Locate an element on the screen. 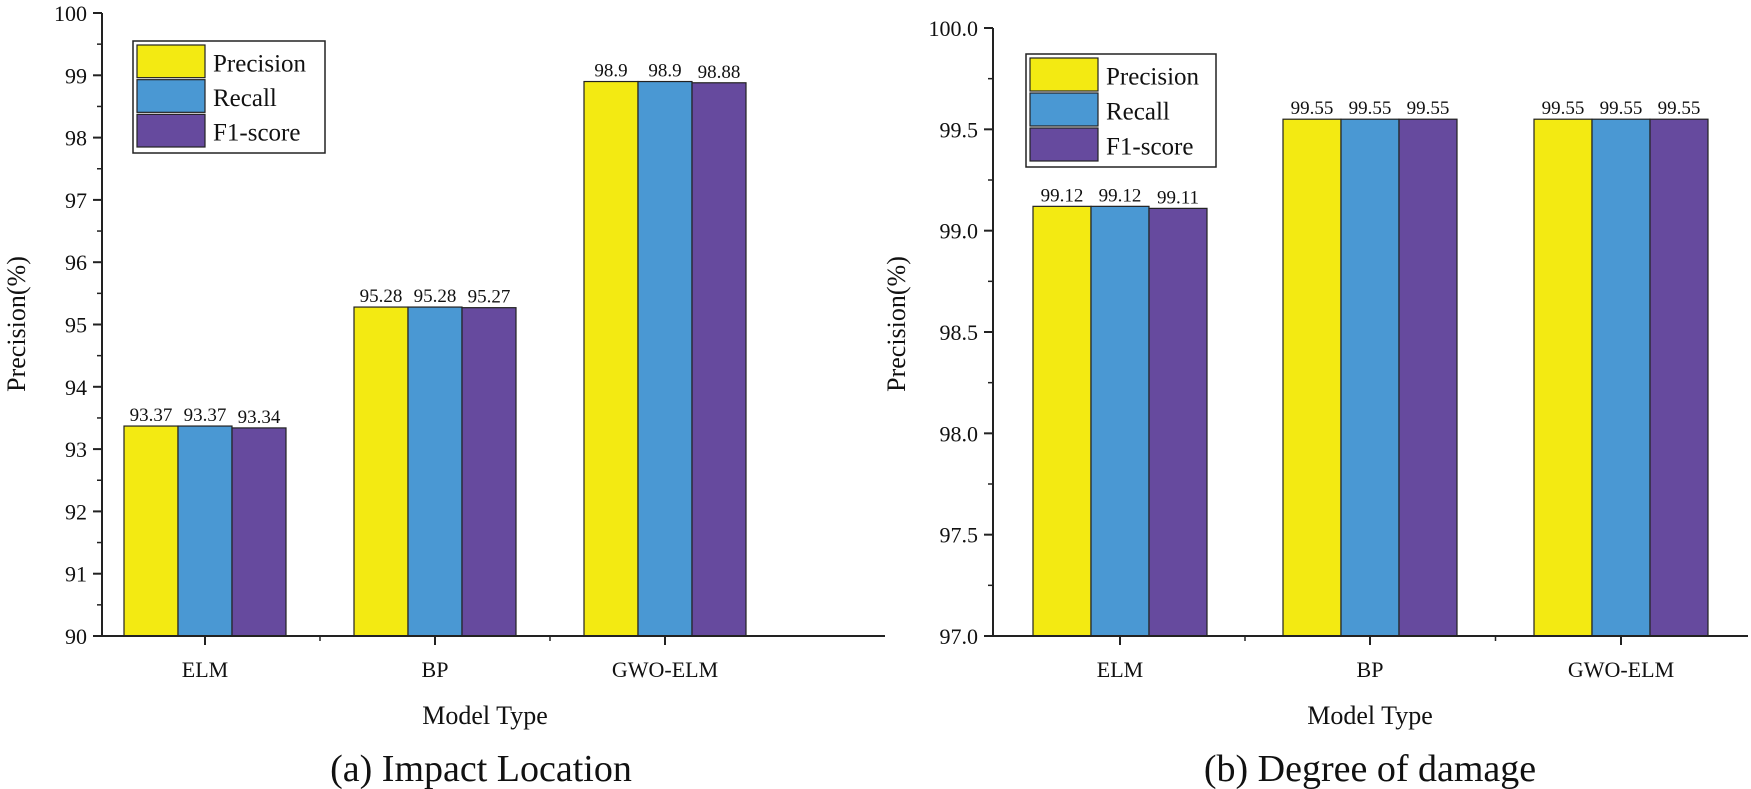 Image resolution: width=1751 pixels, height=789 pixels. y-tick-label: 95 is located at coordinates (76, 325).